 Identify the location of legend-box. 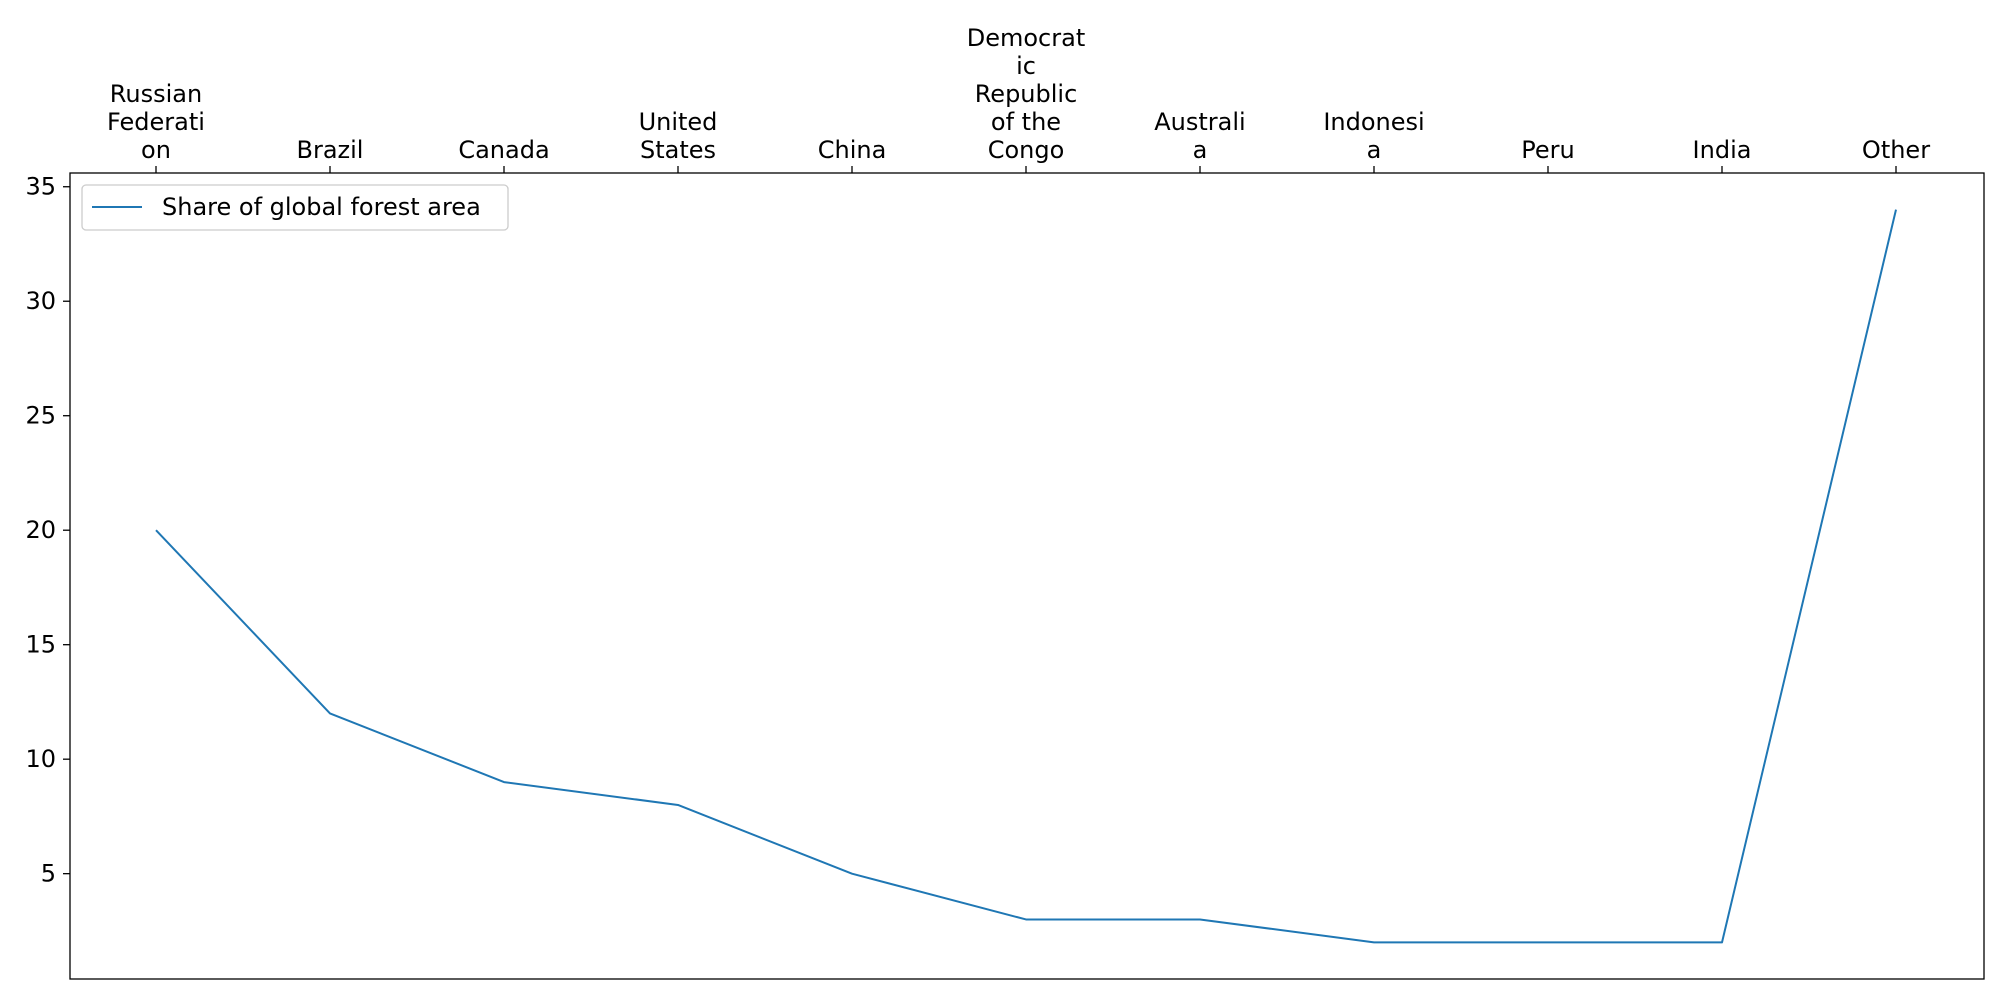
(295, 207).